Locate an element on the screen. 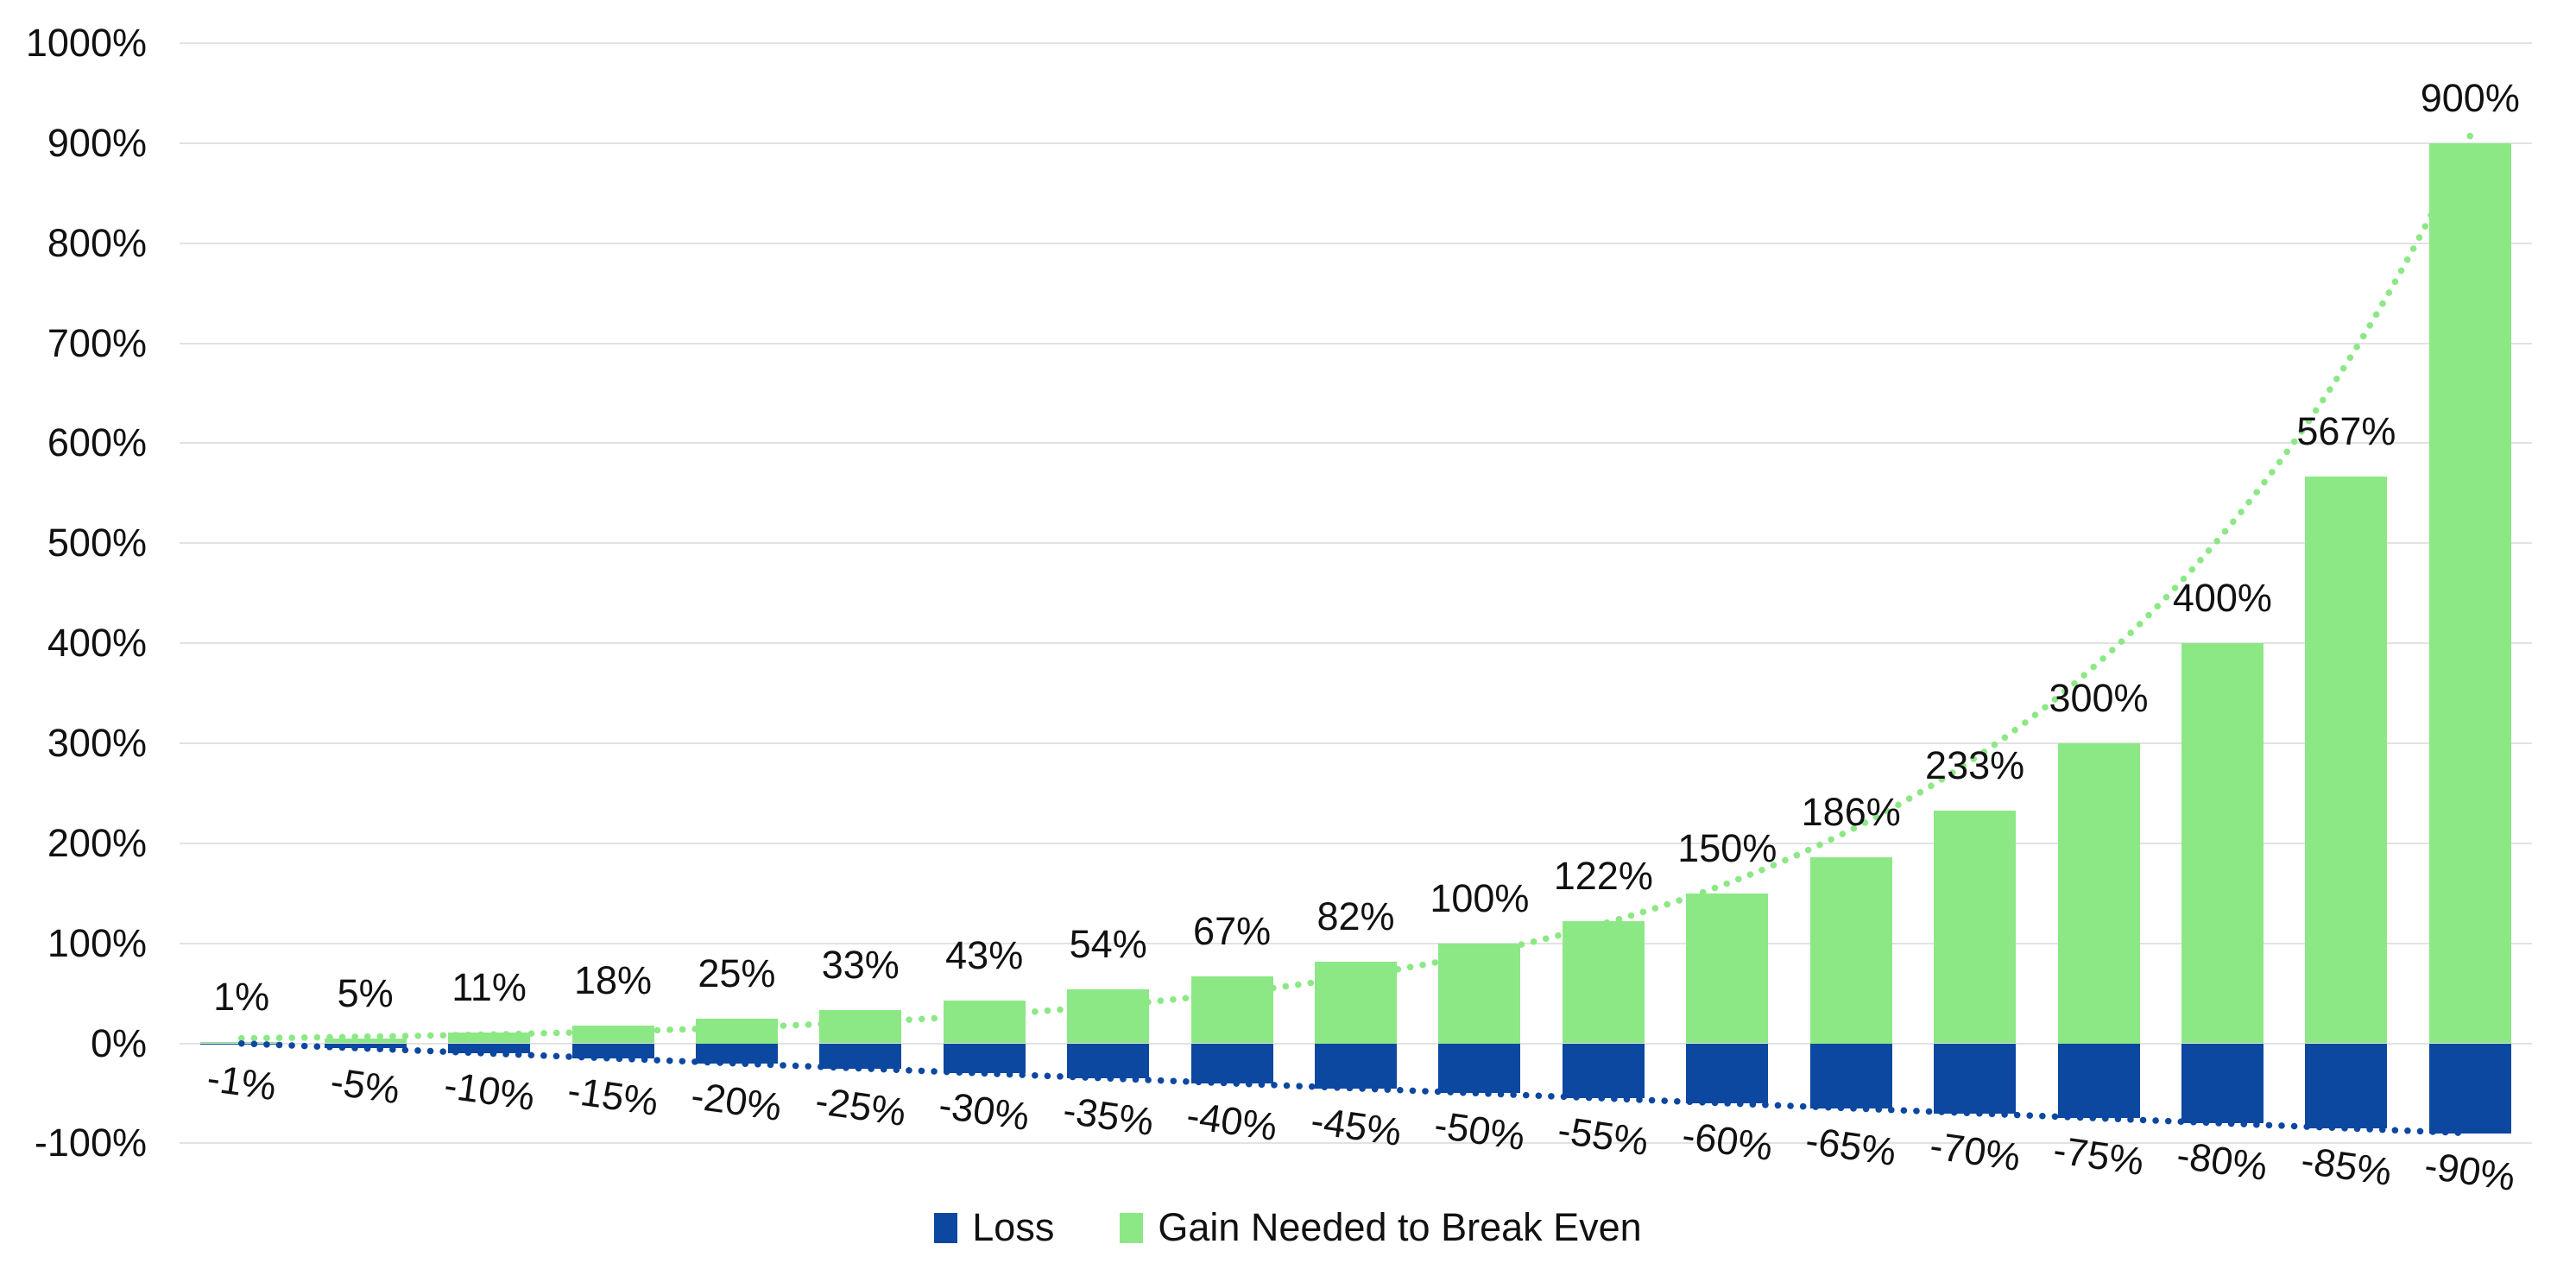  legend-item-loss: Loss is located at coordinates (994, 1227).